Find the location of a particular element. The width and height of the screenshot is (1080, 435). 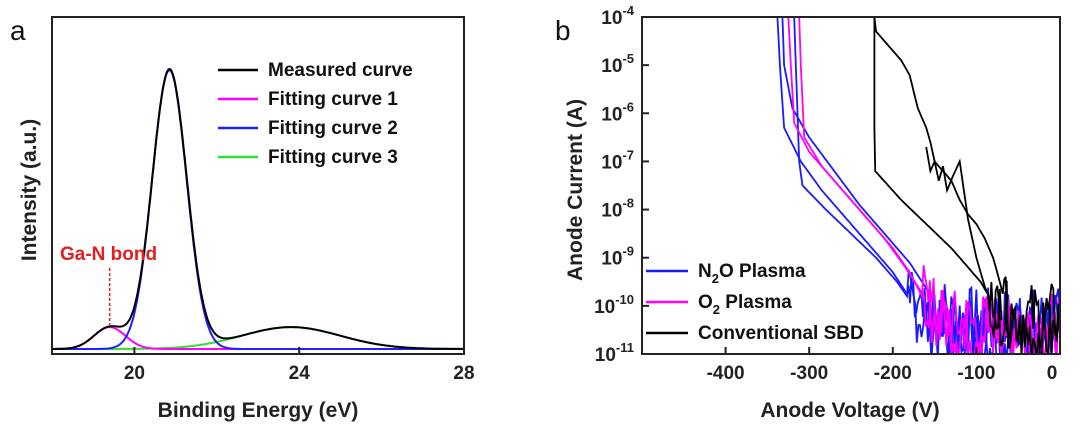

panel-a-annotation-ga-n-bond: Ga-N bond is located at coordinates (108, 254).